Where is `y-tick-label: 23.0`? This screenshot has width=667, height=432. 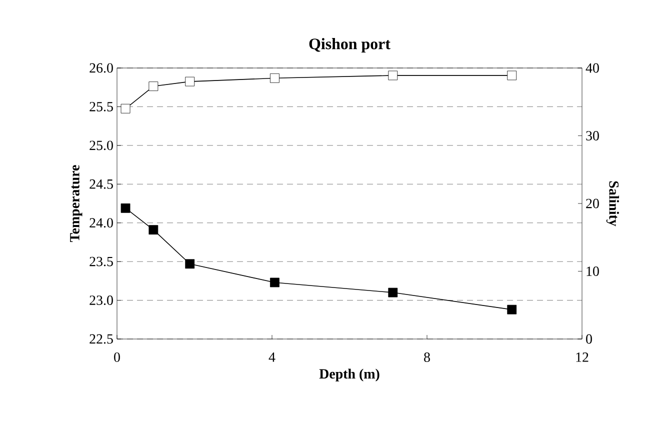
y-tick-label: 23.0 is located at coordinates (101, 301).